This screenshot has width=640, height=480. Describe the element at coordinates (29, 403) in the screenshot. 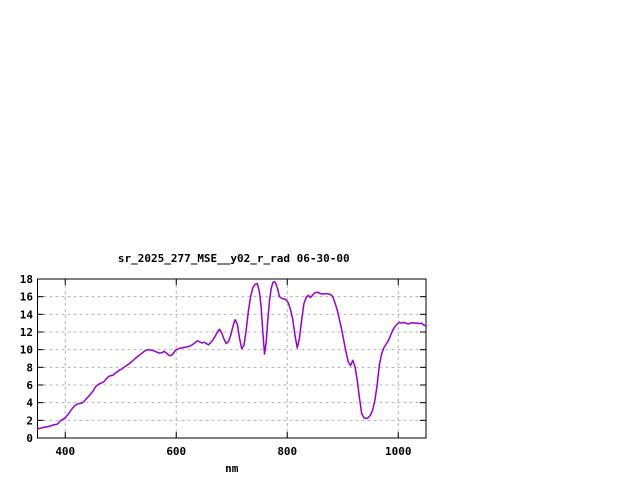

I see `y-tick-label: 4` at that location.